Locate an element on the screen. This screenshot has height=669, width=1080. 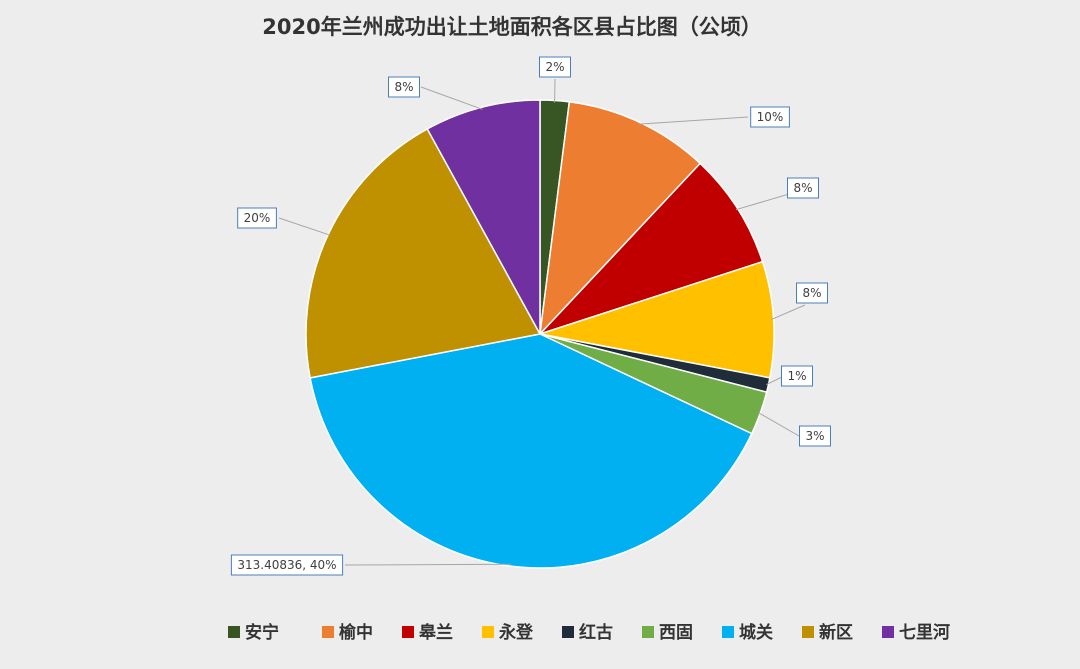
legend-label: 皋兰 is located at coordinates (436, 632).